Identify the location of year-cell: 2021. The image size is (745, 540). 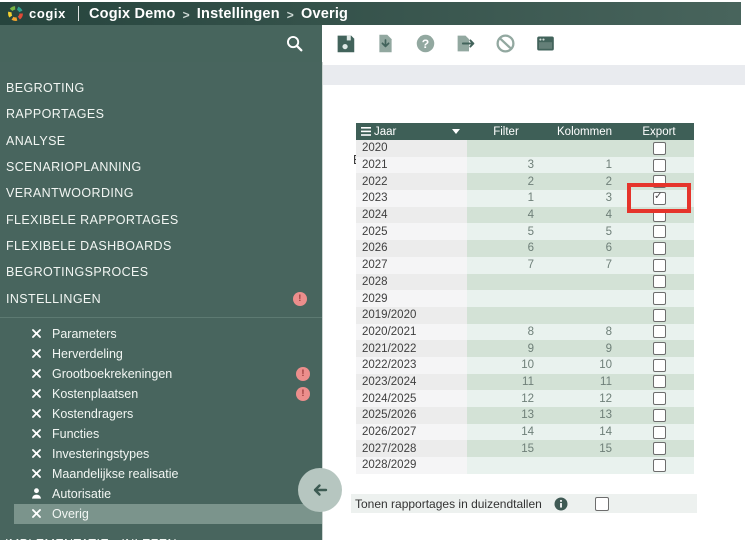
(411, 165).